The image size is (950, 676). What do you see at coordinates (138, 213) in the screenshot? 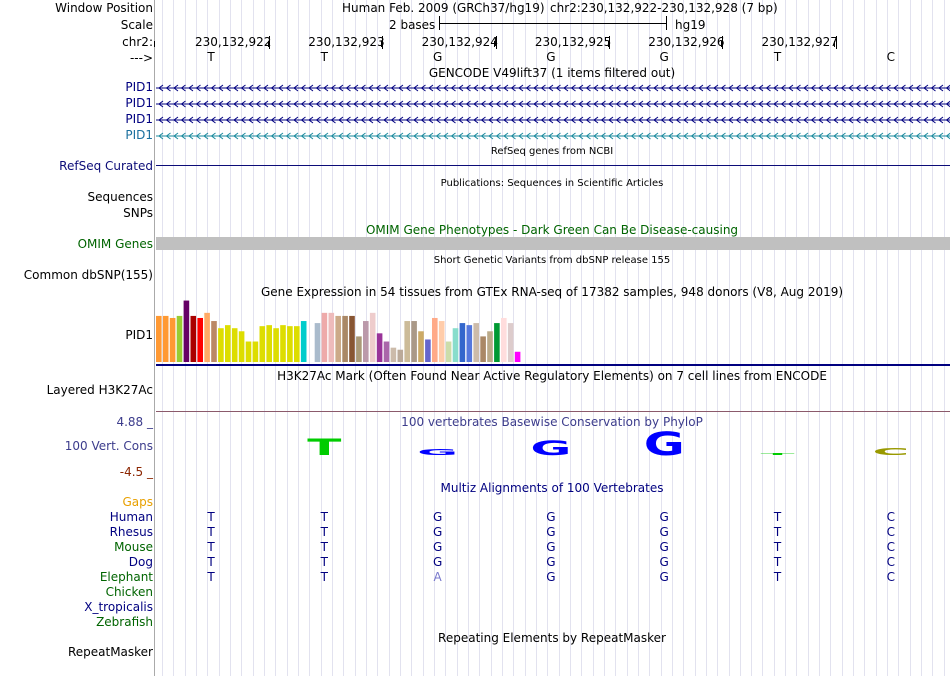
I see `track-label-snps: SNPs` at bounding box center [138, 213].